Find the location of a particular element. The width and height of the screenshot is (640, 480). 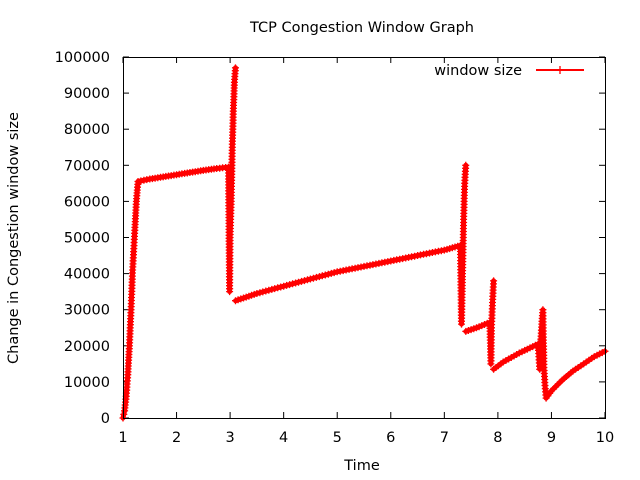

x-axis-label: Time is located at coordinates (361, 466).